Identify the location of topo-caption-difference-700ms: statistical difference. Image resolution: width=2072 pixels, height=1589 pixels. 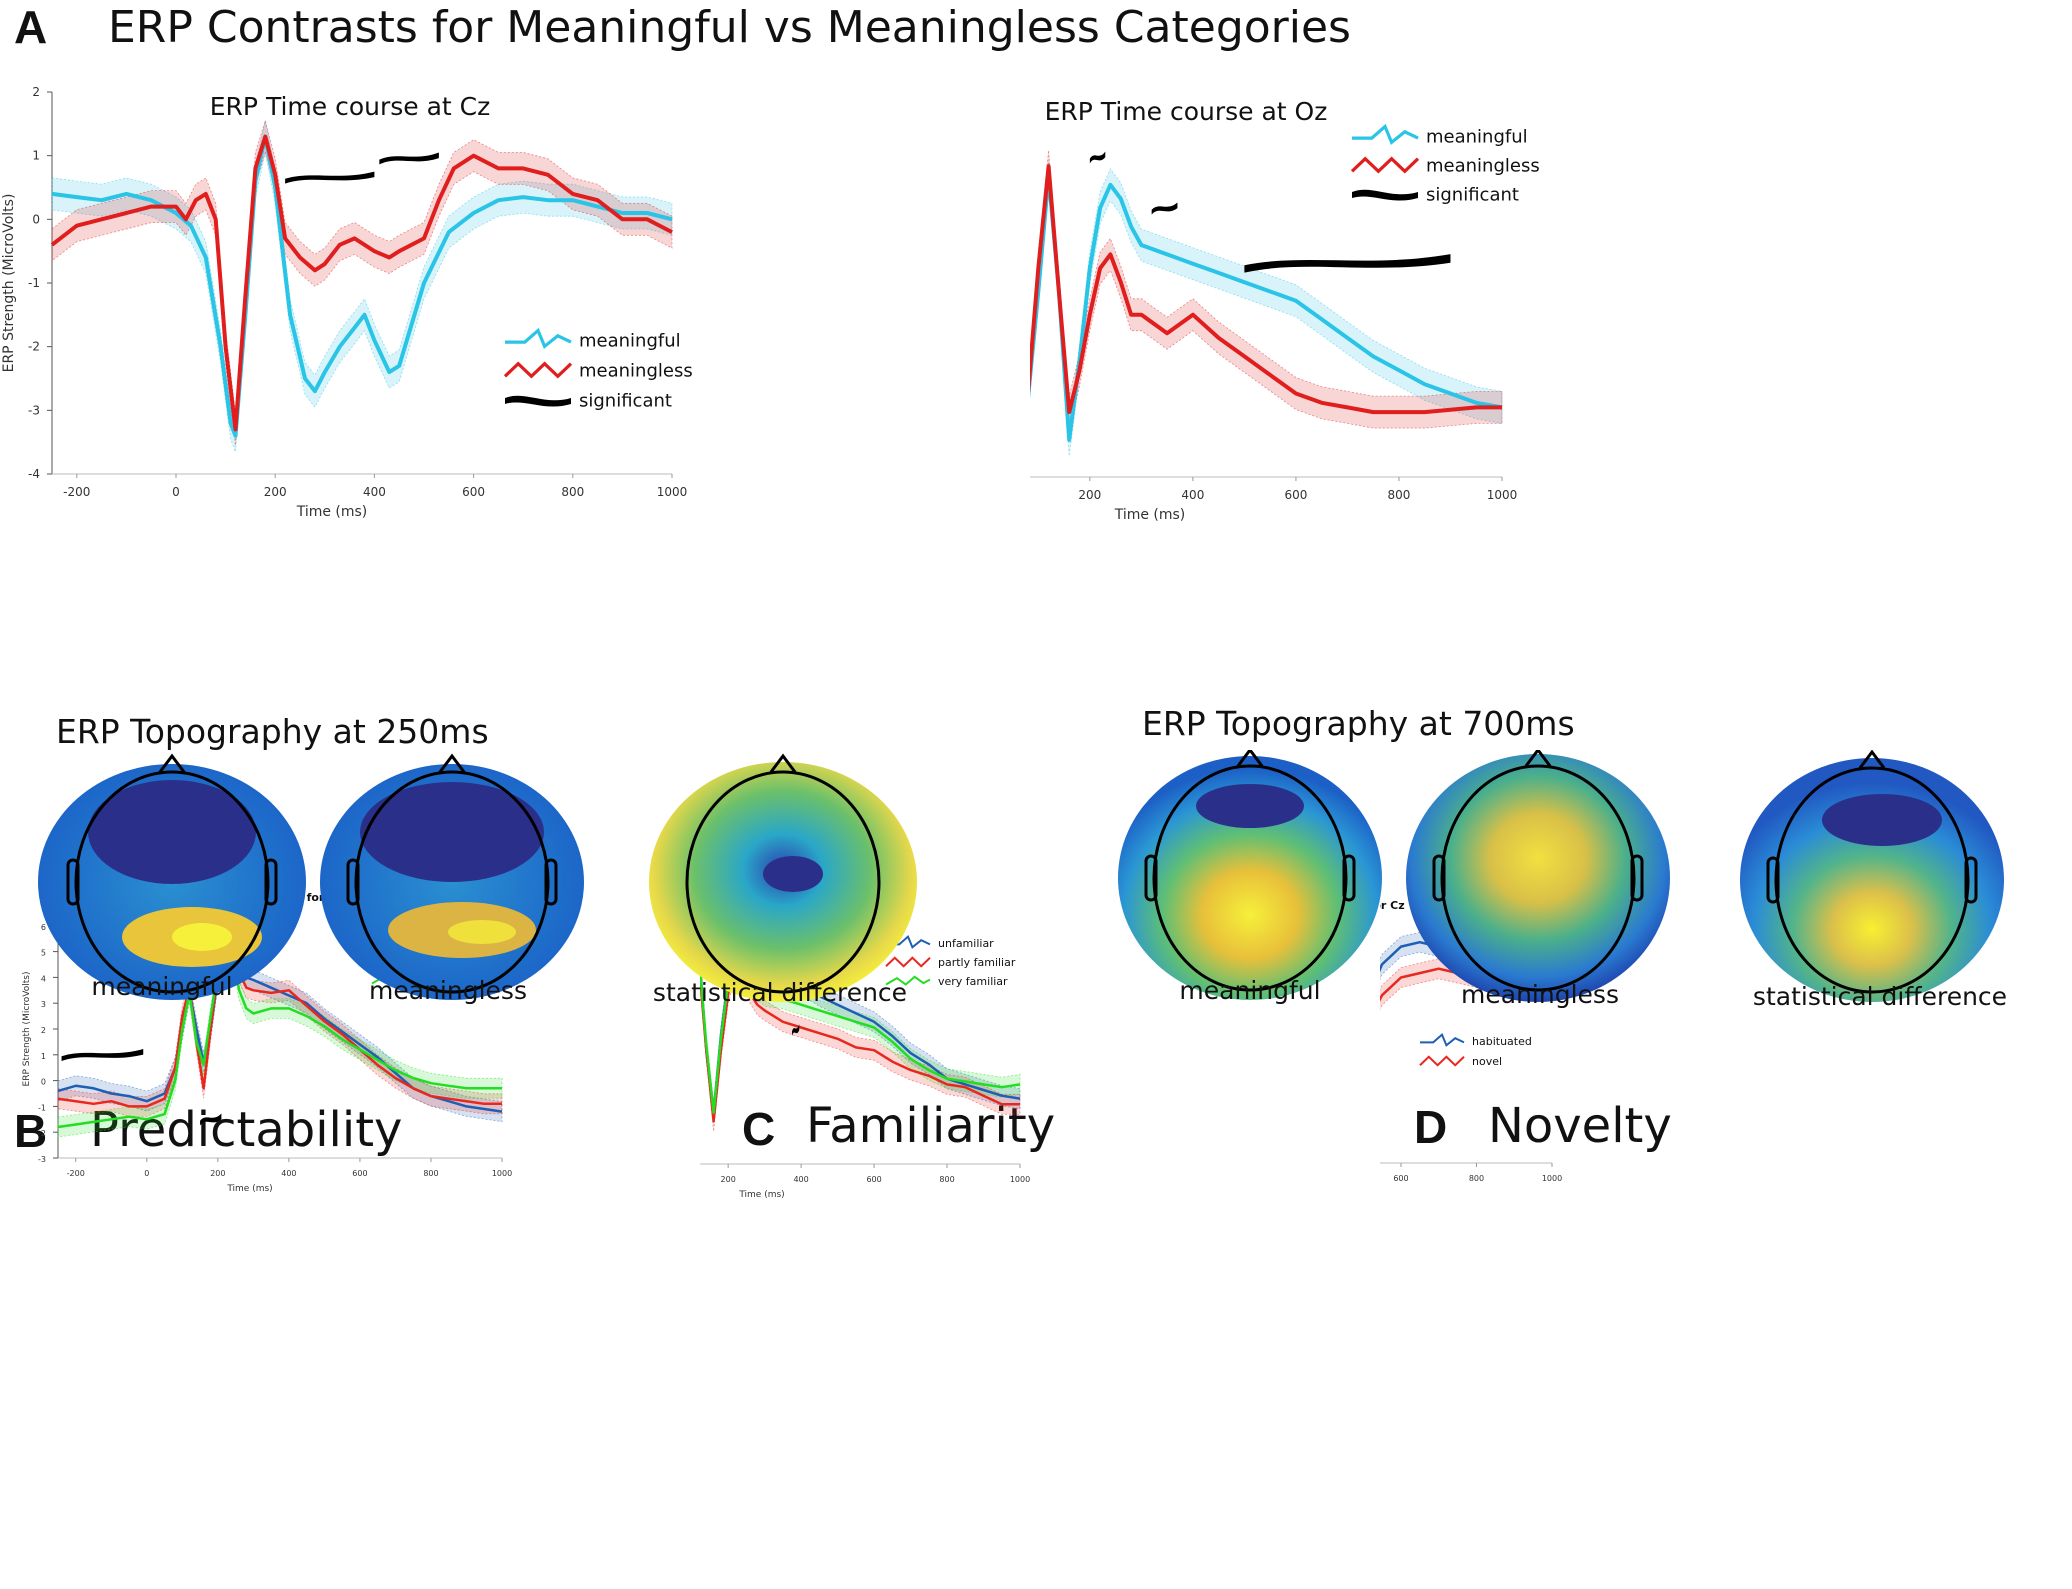
(1880, 996).